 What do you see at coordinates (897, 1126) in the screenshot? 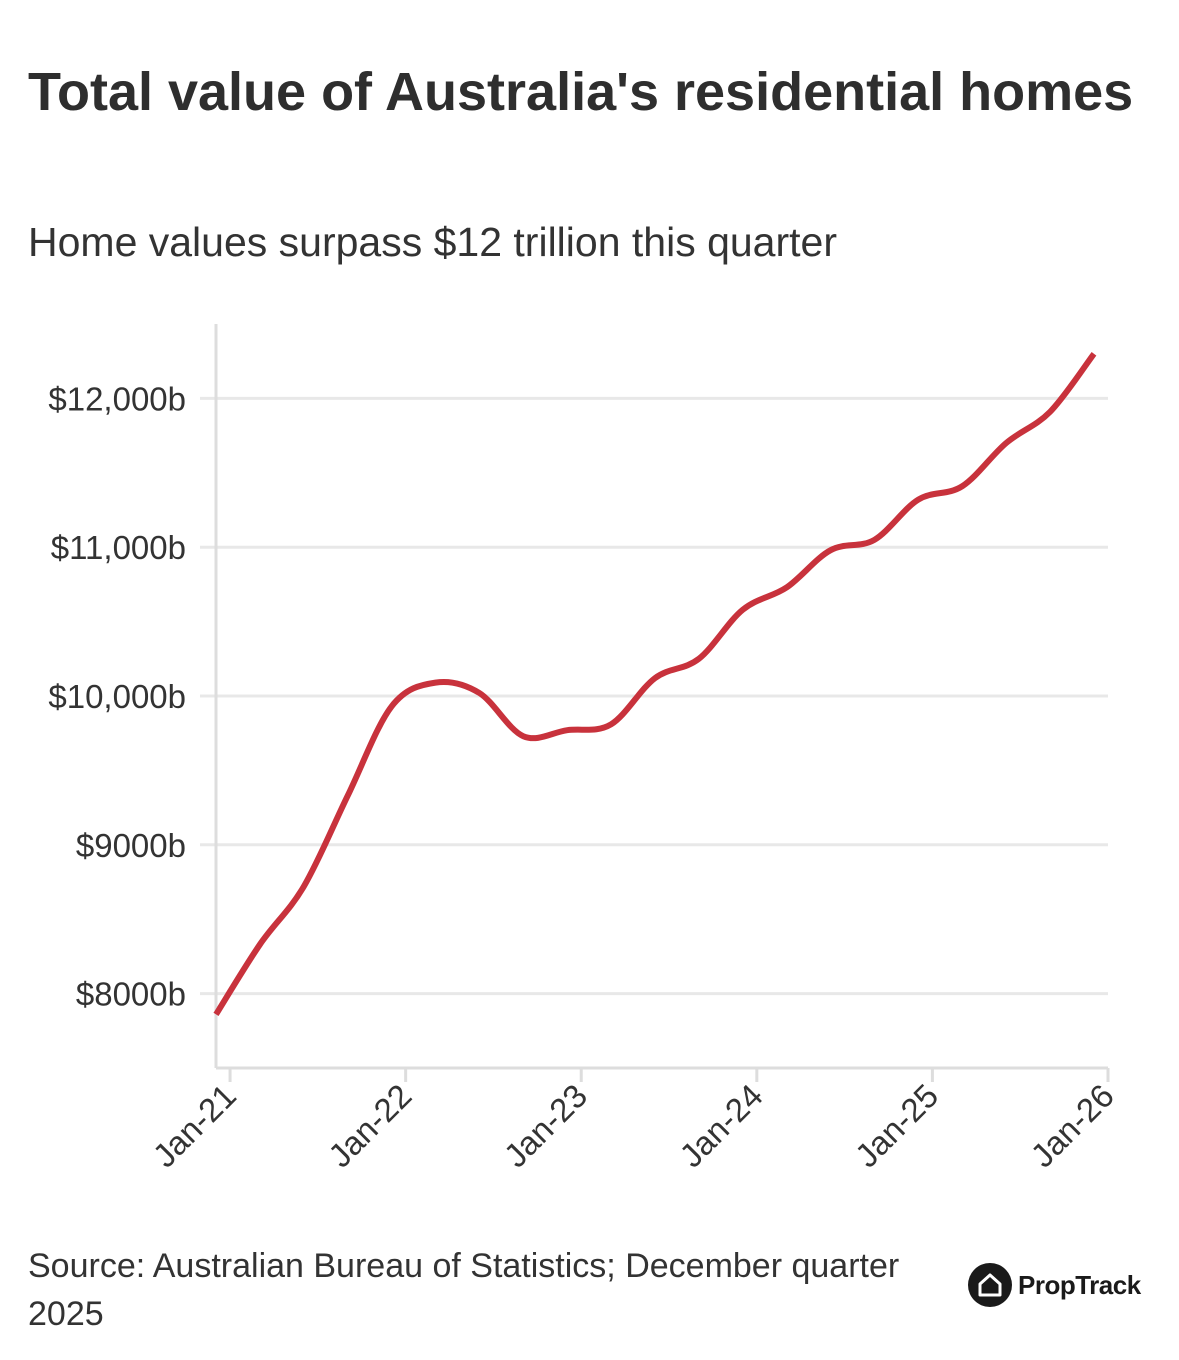
I see `x-tick-label: Jan-25` at bounding box center [897, 1126].